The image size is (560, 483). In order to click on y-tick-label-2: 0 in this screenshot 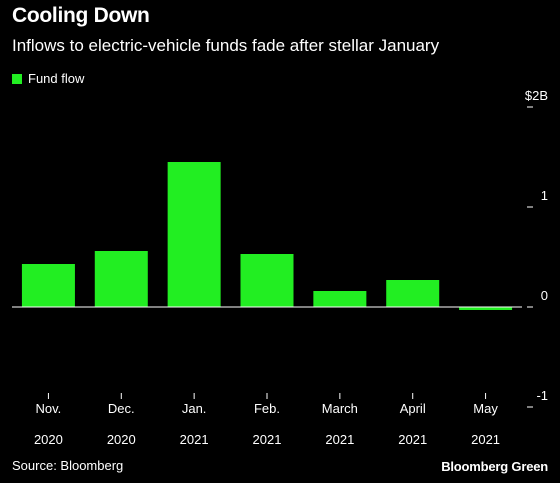, I will do `click(544, 295)`.